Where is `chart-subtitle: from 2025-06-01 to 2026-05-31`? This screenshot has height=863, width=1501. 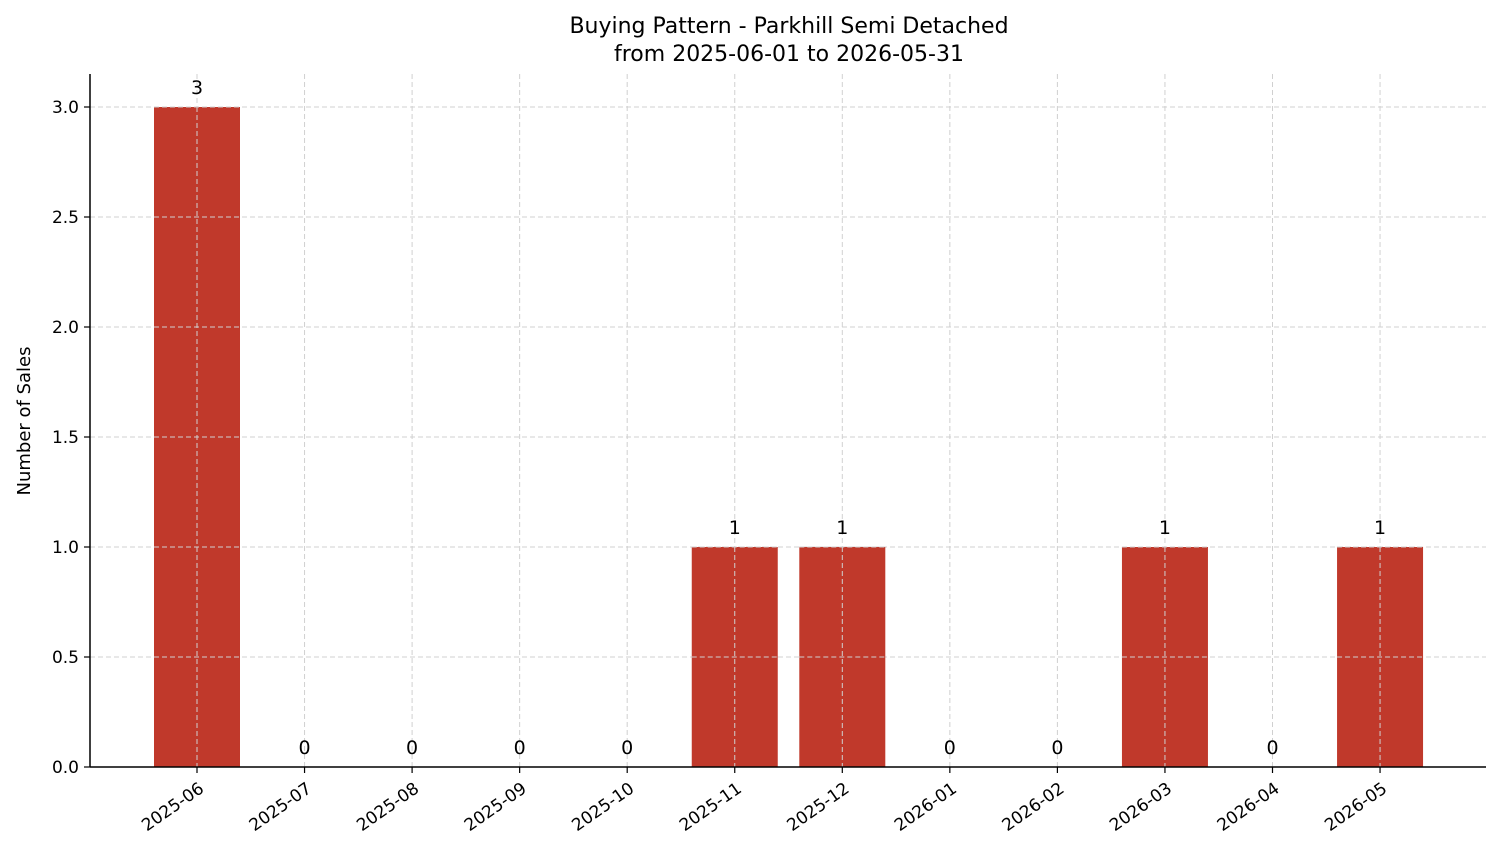
chart-subtitle: from 2025-06-01 to 2026-05-31 is located at coordinates (789, 54).